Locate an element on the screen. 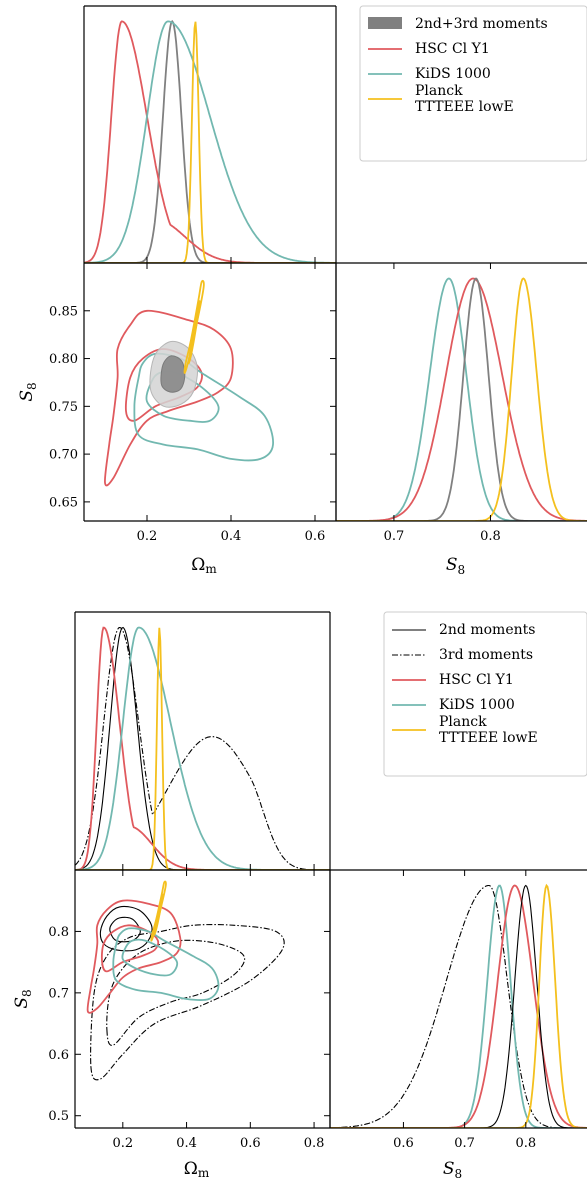 This screenshot has height=1184, width=587. top-xlabel-s8: S8 is located at coordinates (455, 566).